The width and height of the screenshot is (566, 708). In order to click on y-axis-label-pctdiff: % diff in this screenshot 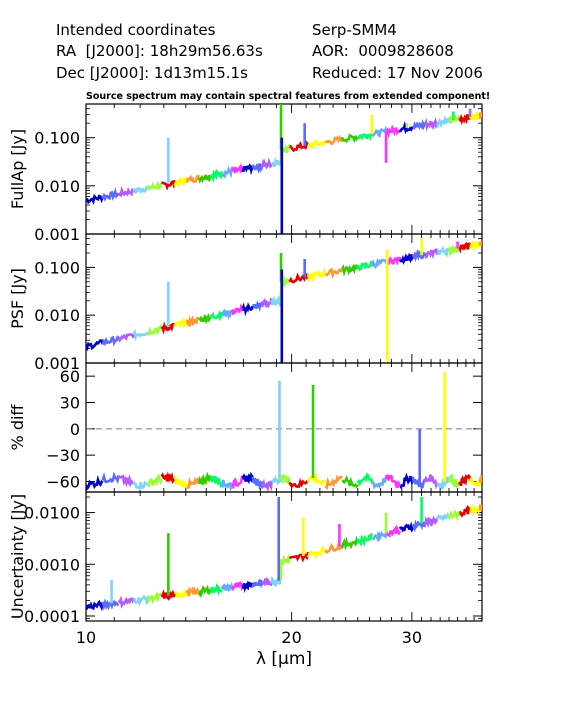, I will do `click(17, 427)`.